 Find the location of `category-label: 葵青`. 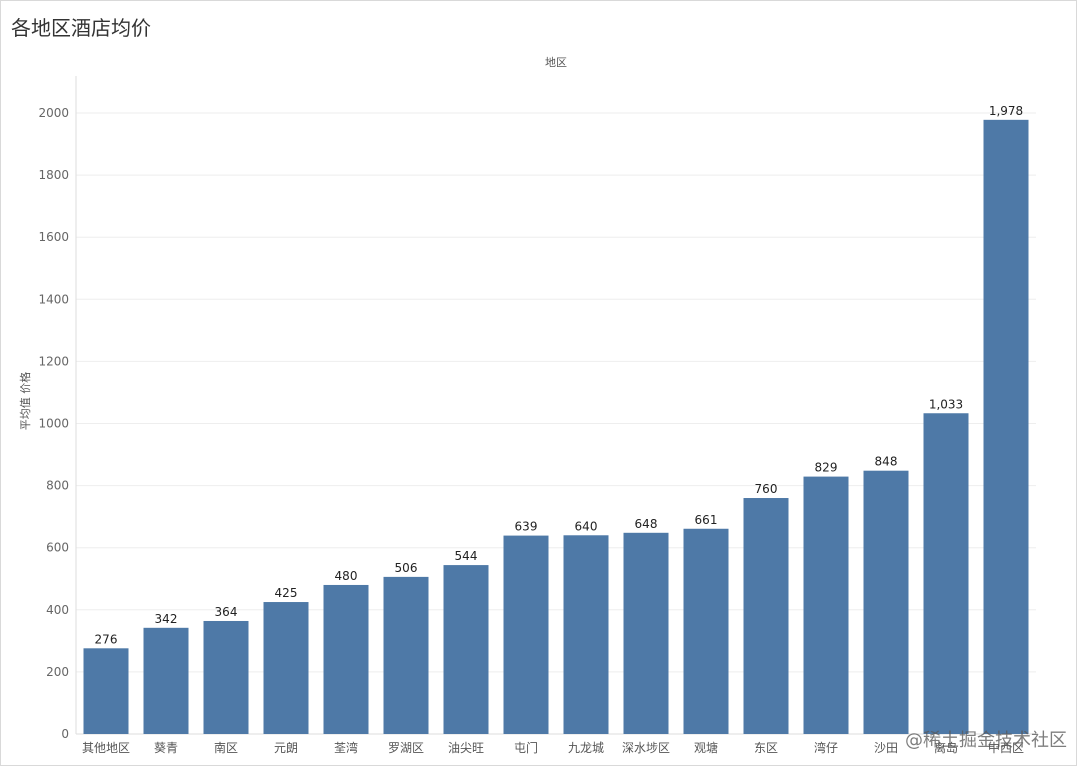

category-label: 葵青 is located at coordinates (166, 748).